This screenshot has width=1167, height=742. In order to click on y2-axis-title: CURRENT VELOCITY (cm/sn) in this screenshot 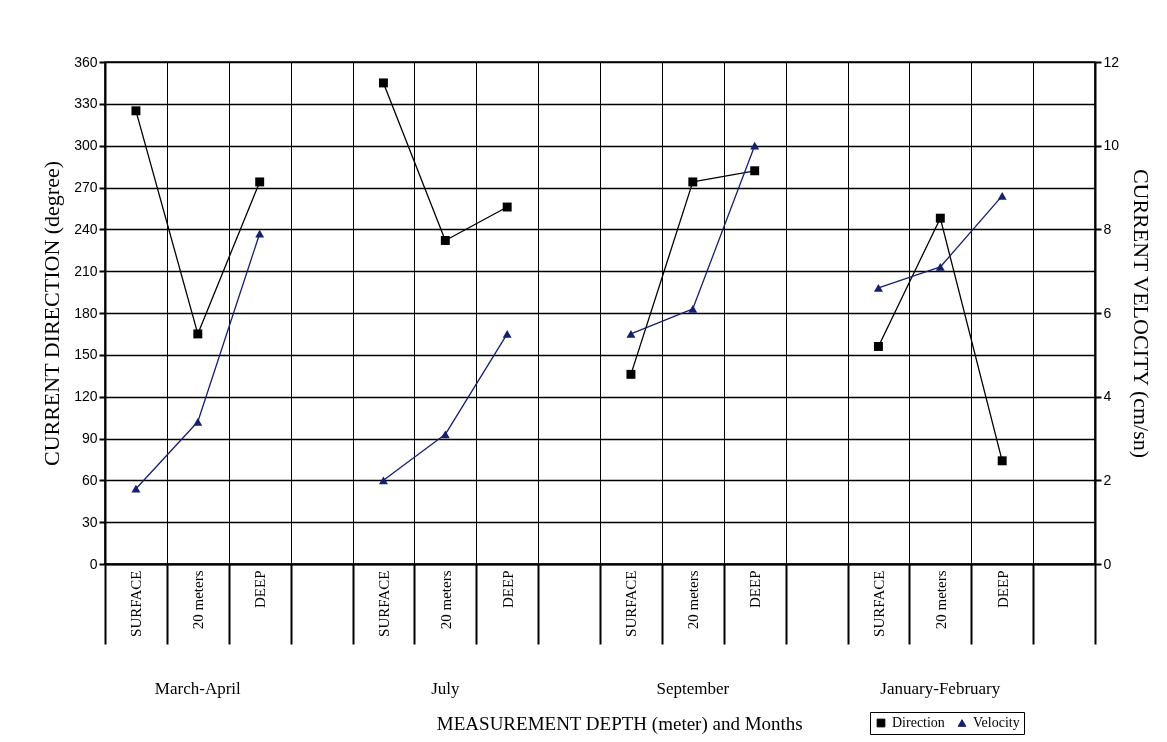, I will do `click(1142, 313)`.